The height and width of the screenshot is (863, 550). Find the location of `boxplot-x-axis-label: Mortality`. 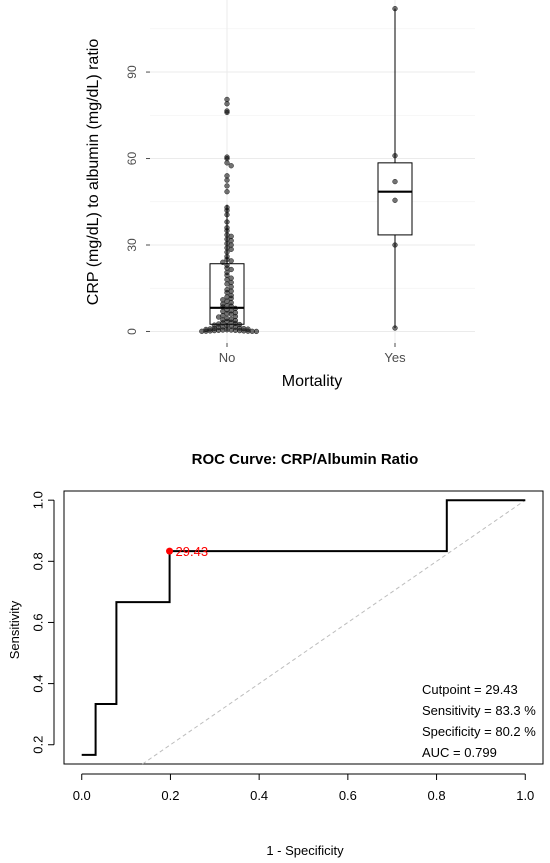

boxplot-x-axis-label: Mortality is located at coordinates (312, 381).